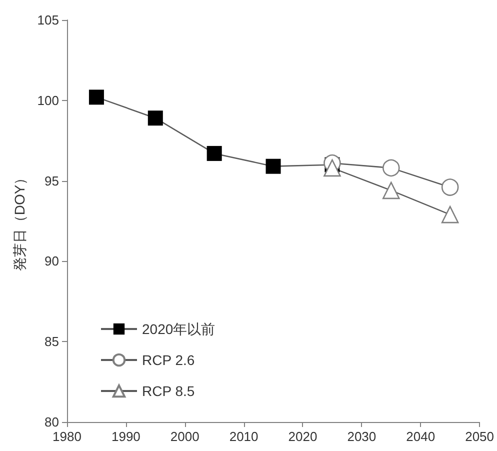  Describe the element at coordinates (51, 261) in the screenshot. I see `y-tick-label: 90` at that location.